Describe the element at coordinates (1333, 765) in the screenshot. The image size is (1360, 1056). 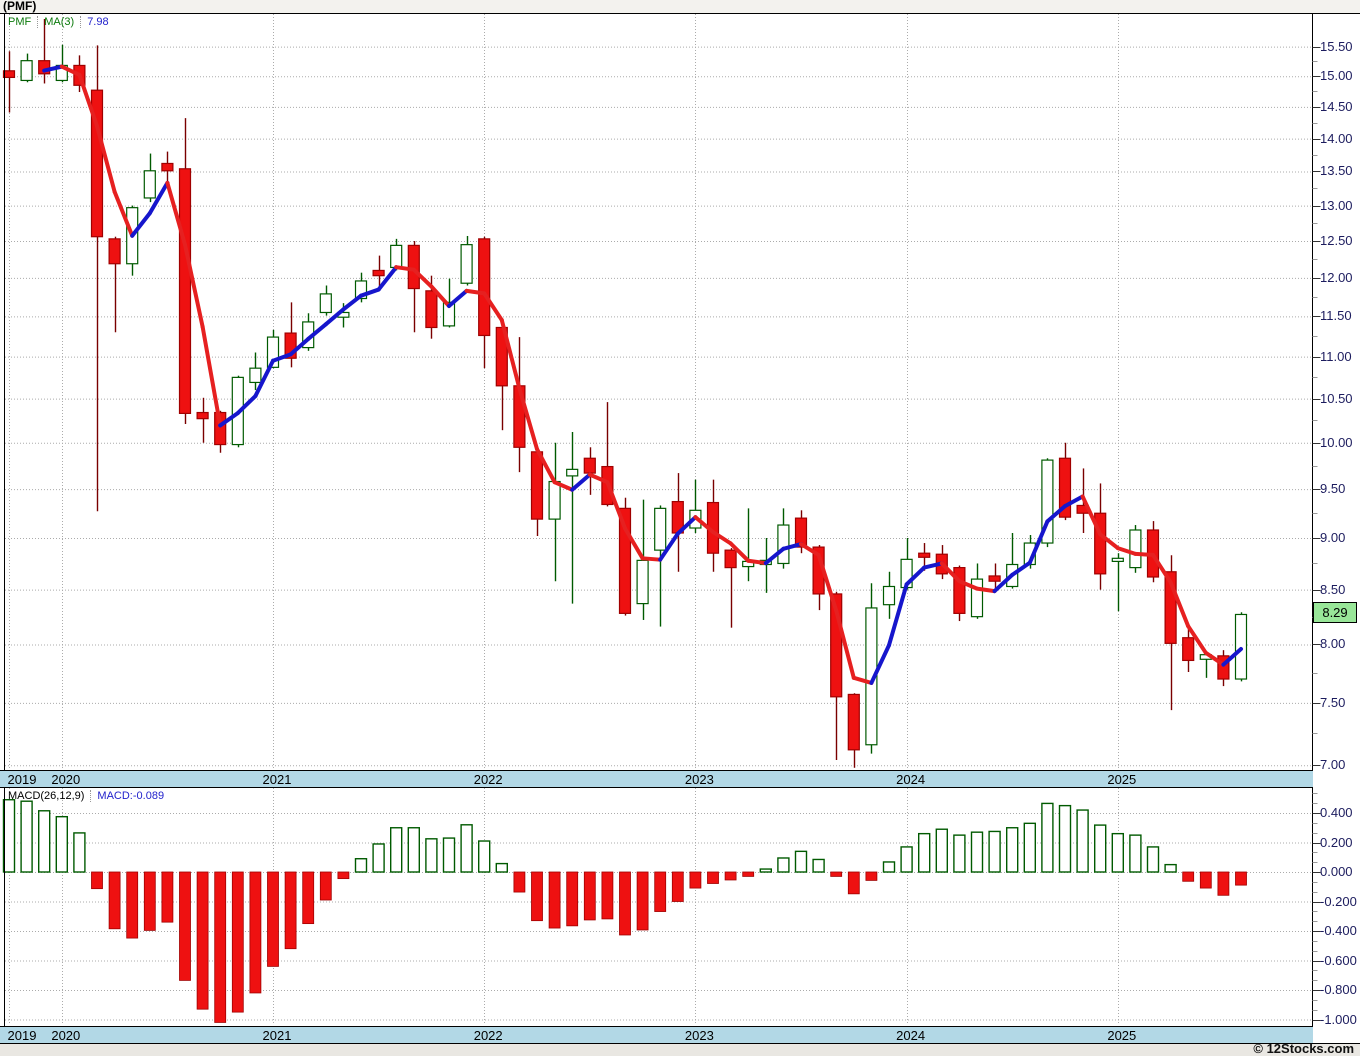
I see `price-axis-label: 7.00` at that location.